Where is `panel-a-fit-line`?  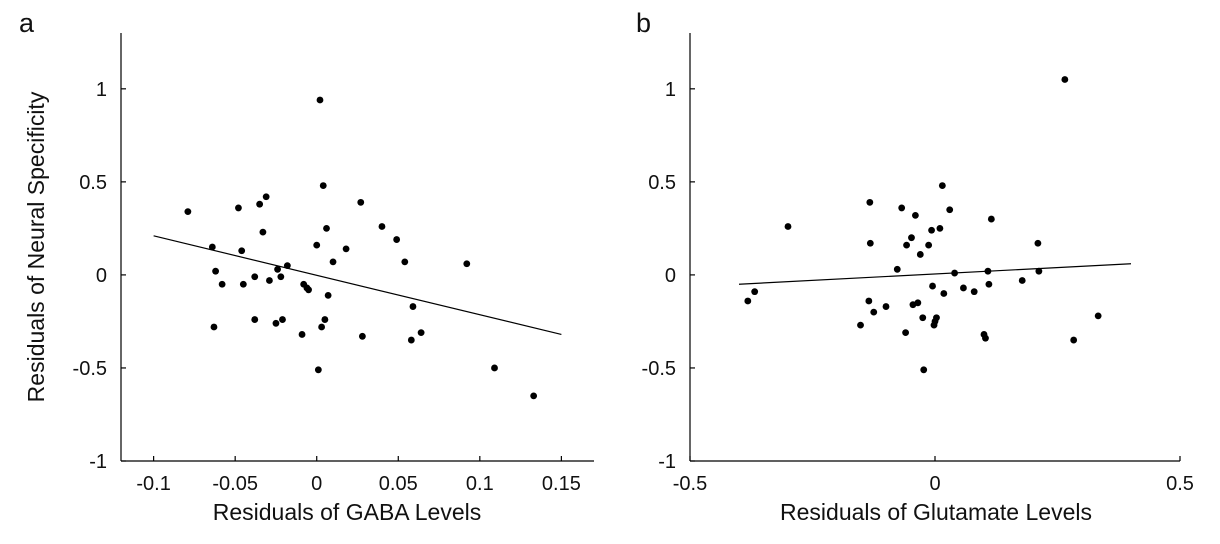 panel-a-fit-line is located at coordinates (357, 285).